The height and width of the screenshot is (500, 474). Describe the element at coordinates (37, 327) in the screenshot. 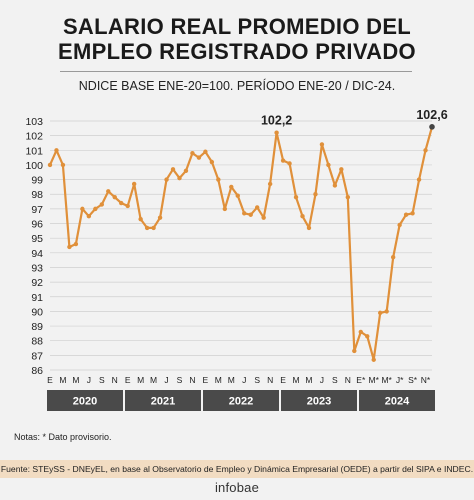

I see `y-tick-label: 89` at that location.